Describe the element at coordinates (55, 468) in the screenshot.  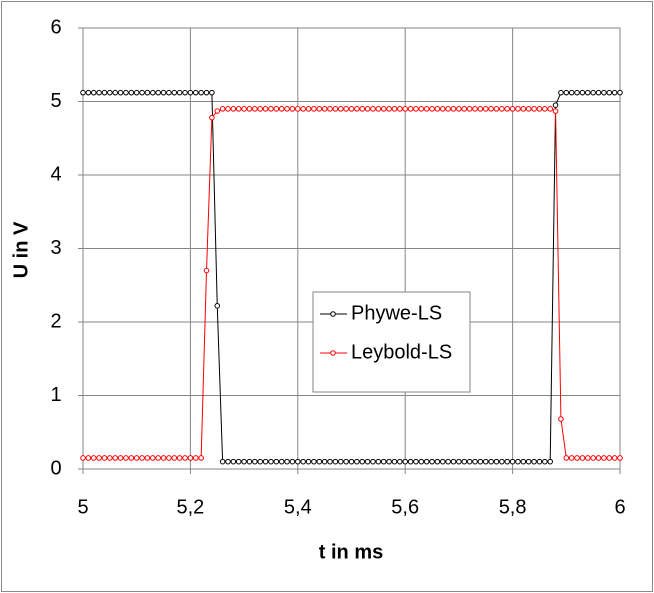
I see `y-tick-label: 0` at that location.